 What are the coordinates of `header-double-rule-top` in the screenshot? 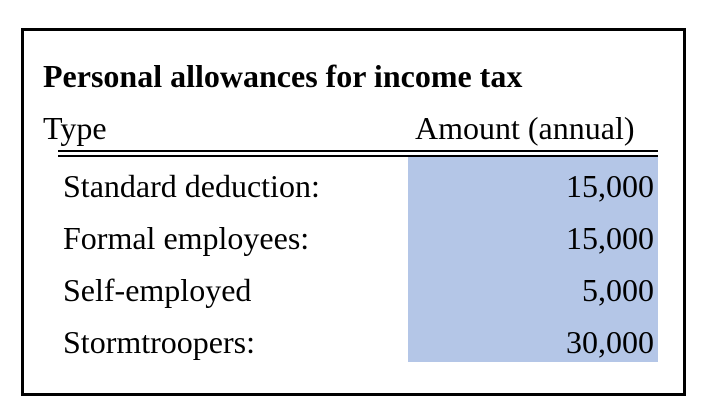 It's located at (358, 151).